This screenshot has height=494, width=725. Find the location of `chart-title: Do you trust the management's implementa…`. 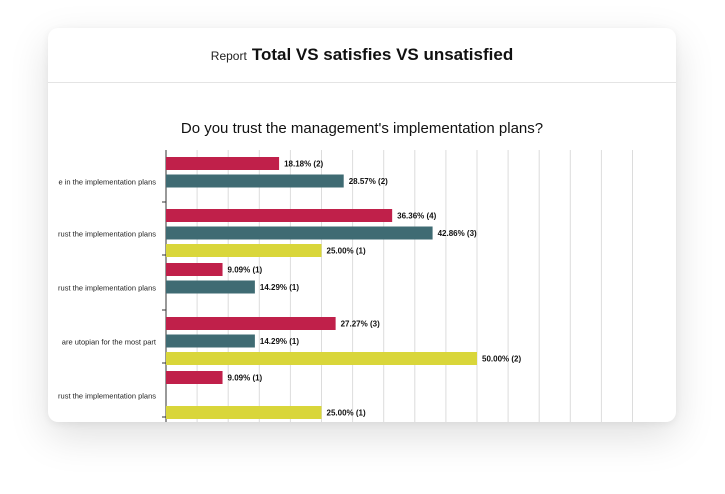

chart-title: Do you trust the management's implementa… is located at coordinates (362, 128).